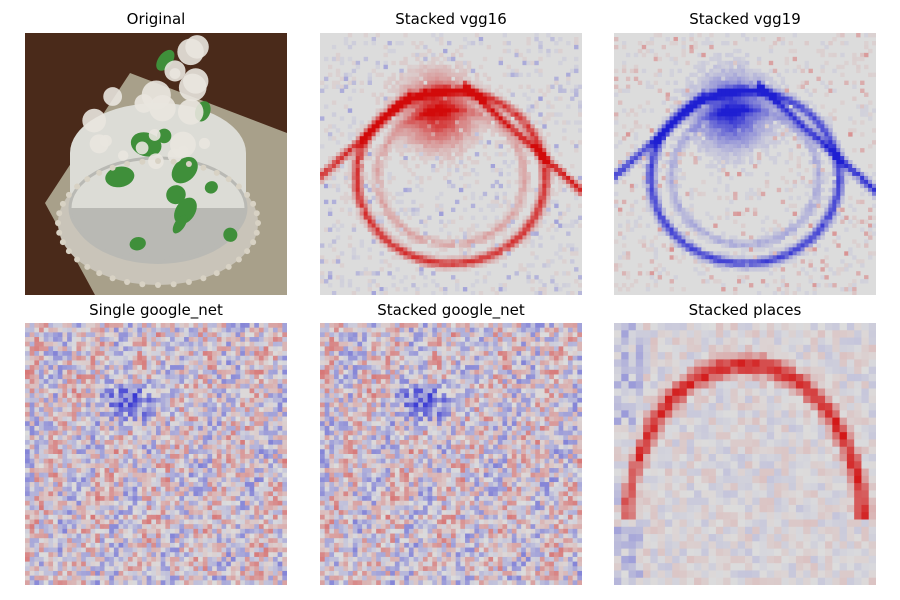 The image size is (900, 600). I want to click on plate-bead, so click(127, 281).